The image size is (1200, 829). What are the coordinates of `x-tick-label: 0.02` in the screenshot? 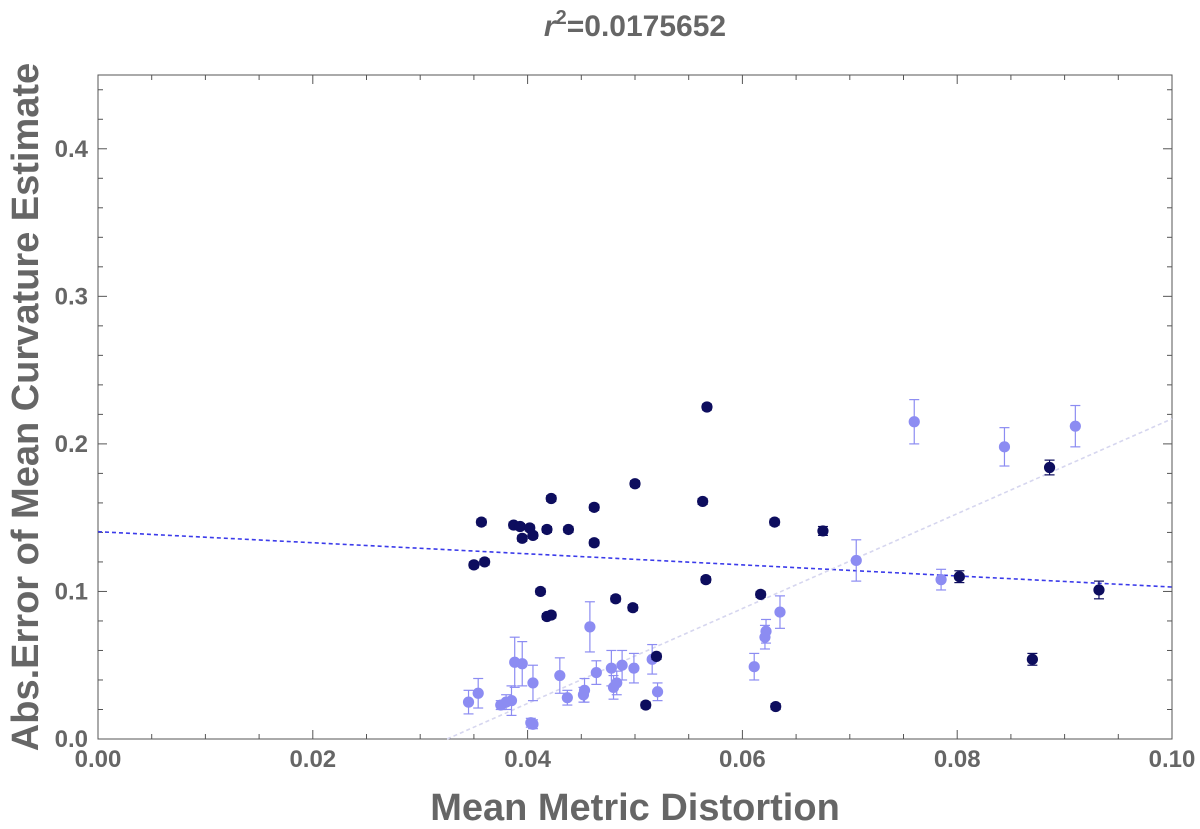 It's located at (312, 759).